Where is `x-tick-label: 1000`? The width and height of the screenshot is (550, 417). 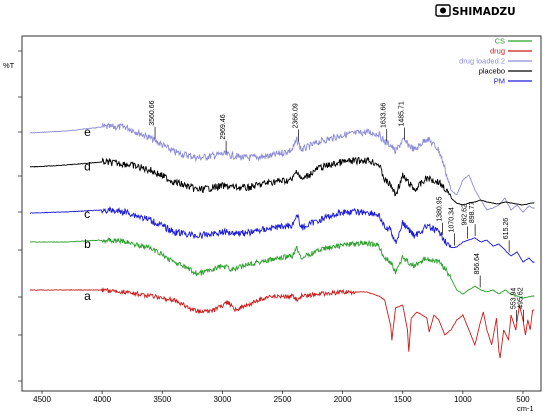 x-tick-label: 1000 is located at coordinates (463, 399).